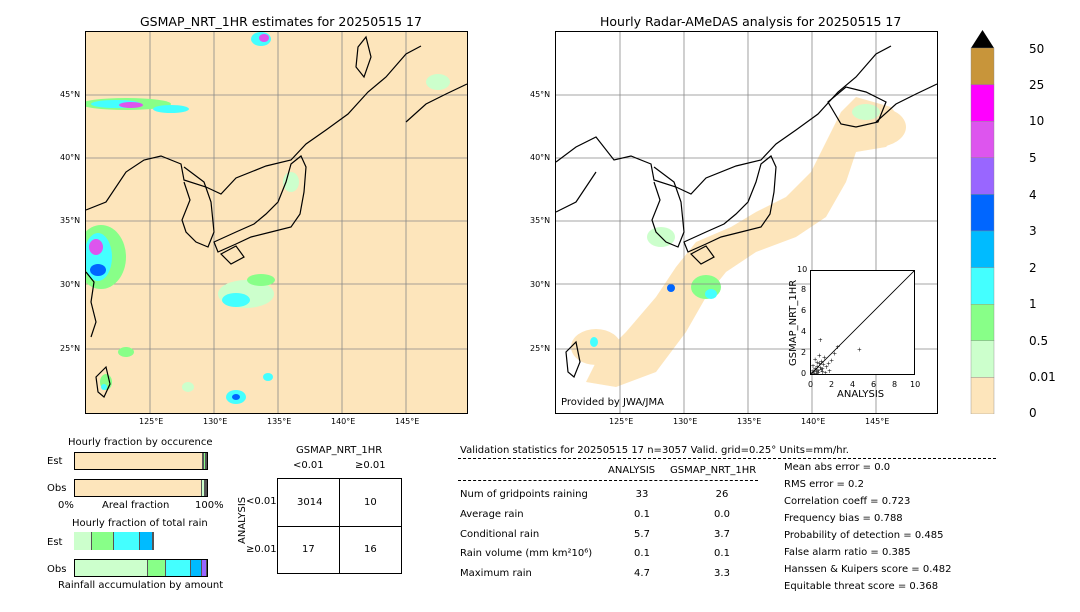 Image resolution: width=1080 pixels, height=612 pixels. I want to click on scatter-ytick-4: 4, so click(804, 331).